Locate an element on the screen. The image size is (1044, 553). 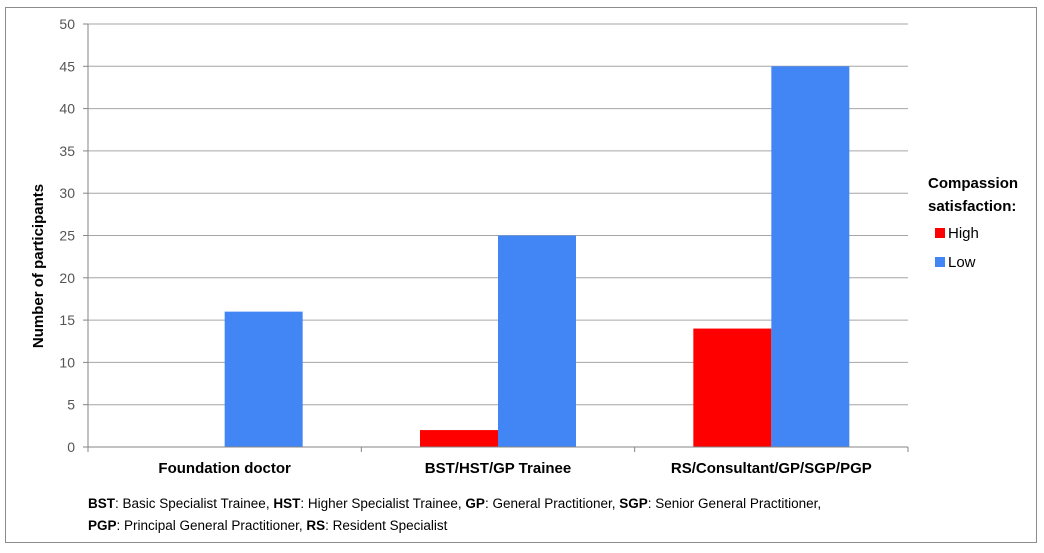
footnote-abbr: PGP is located at coordinates (102, 525).